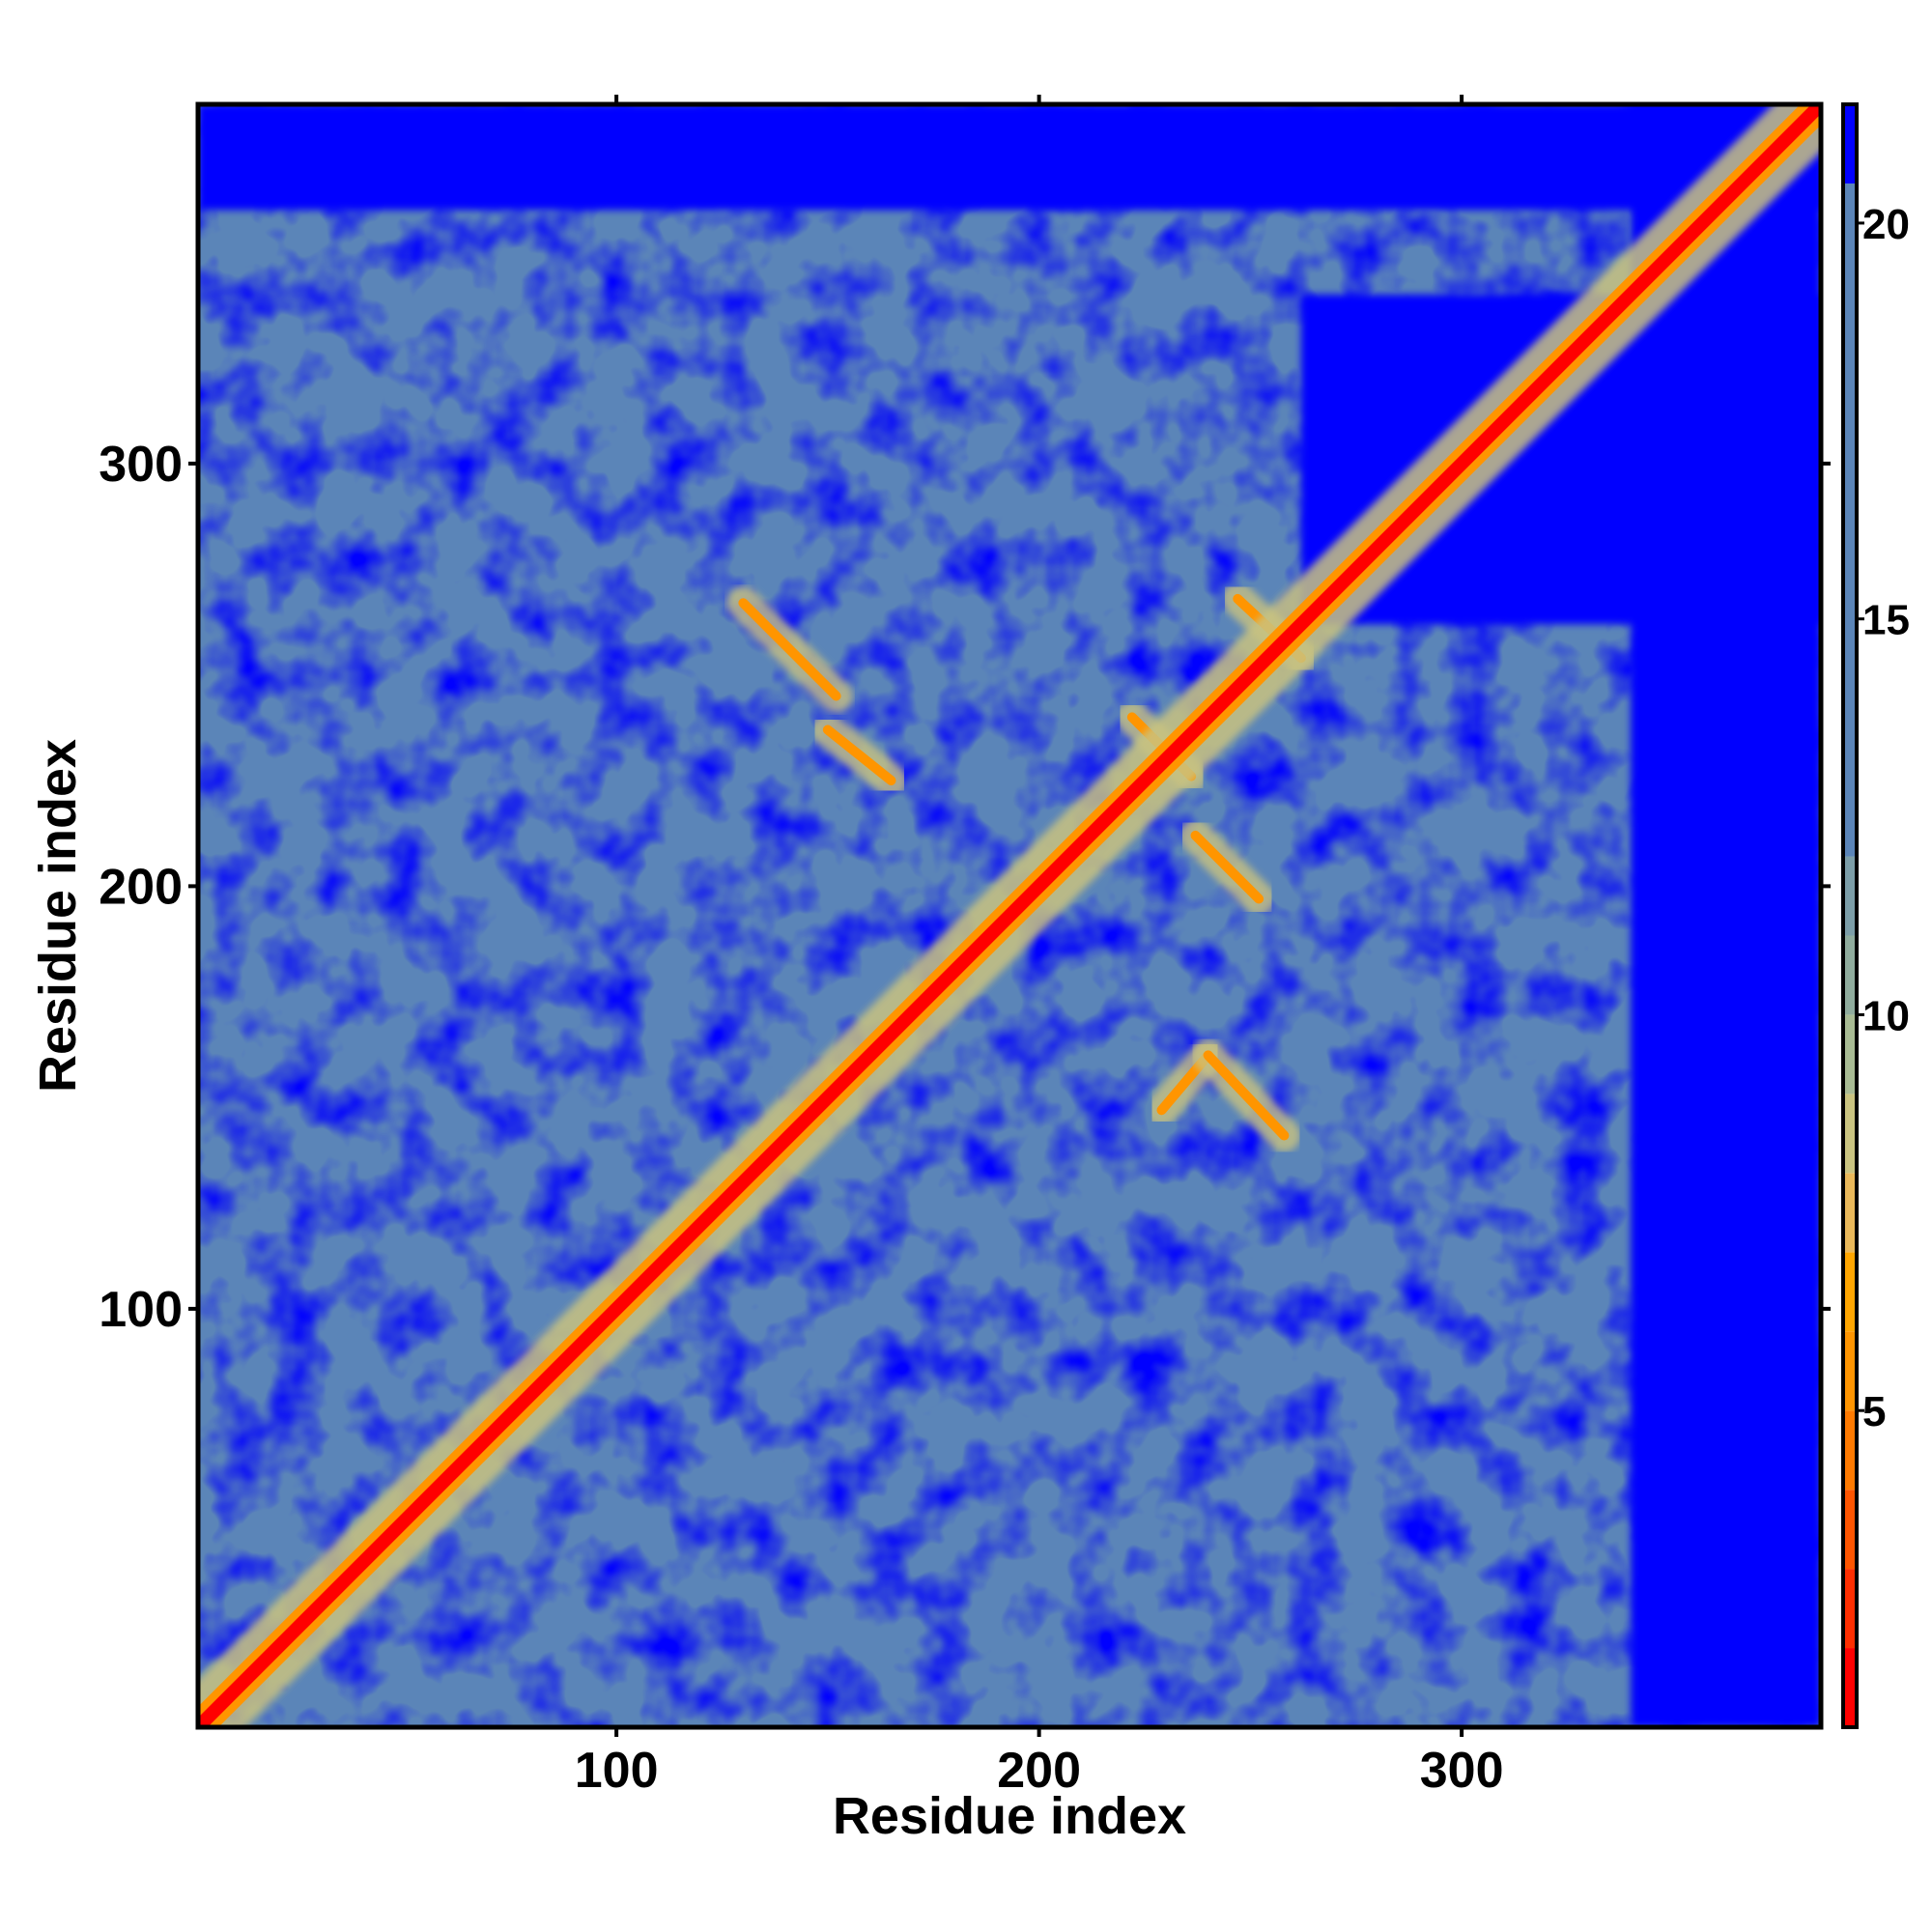 The image size is (1932, 1932). What do you see at coordinates (141, 1310) in the screenshot?
I see `y-tick-label-100: 100` at bounding box center [141, 1310].